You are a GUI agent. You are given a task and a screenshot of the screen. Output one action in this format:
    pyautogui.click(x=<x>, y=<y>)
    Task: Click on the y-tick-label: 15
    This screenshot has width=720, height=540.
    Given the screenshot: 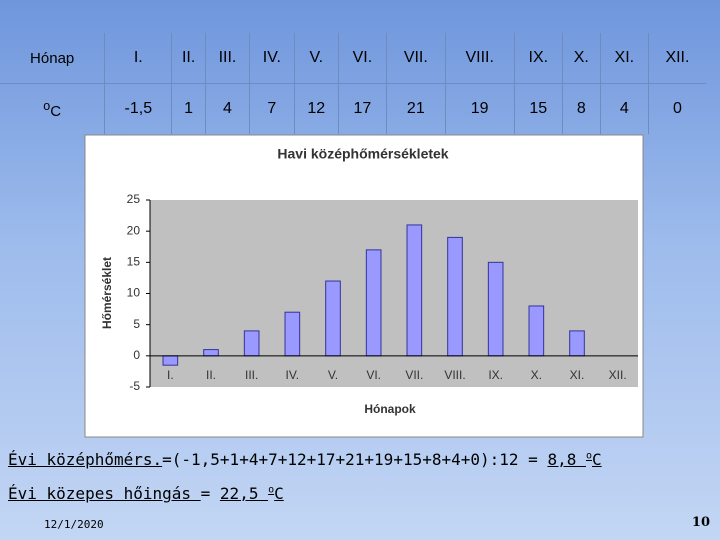 What is the action you would take?
    pyautogui.click(x=134, y=262)
    